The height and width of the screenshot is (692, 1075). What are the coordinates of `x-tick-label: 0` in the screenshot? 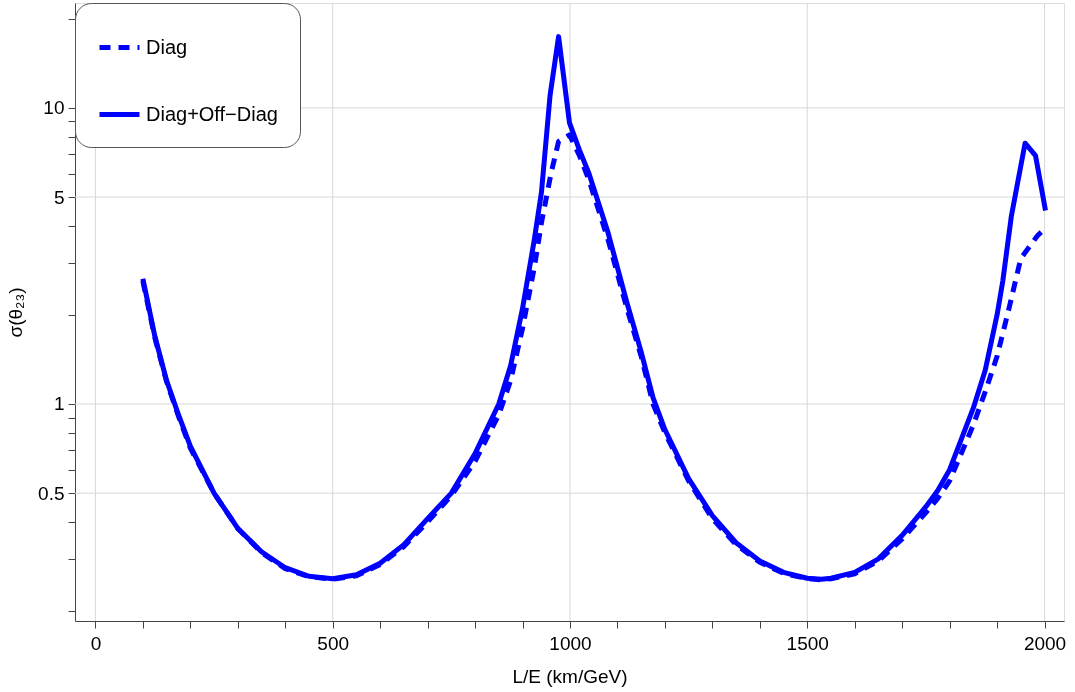 It's located at (96, 643).